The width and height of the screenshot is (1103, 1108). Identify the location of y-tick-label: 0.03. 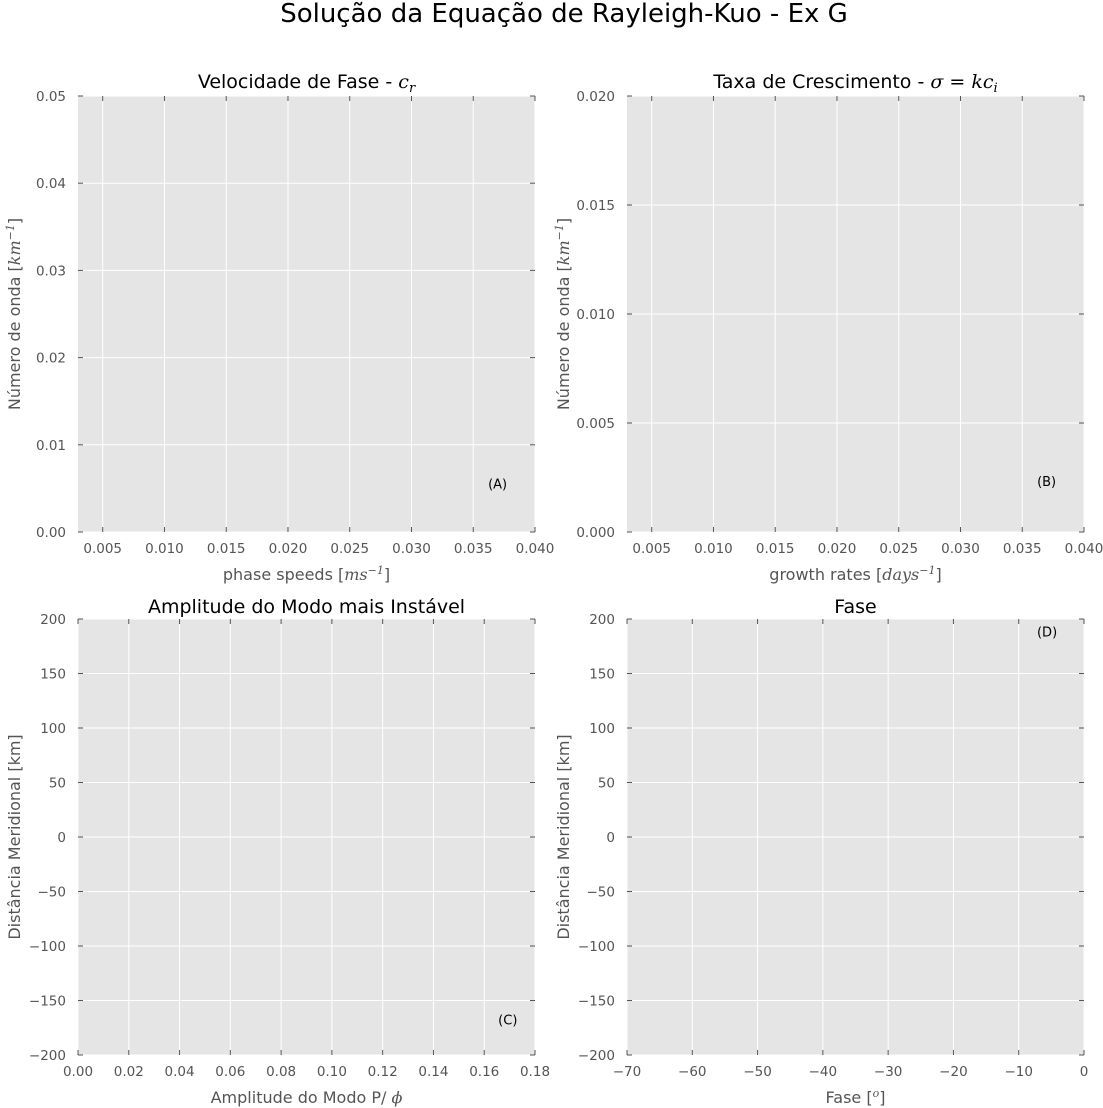
(51, 271).